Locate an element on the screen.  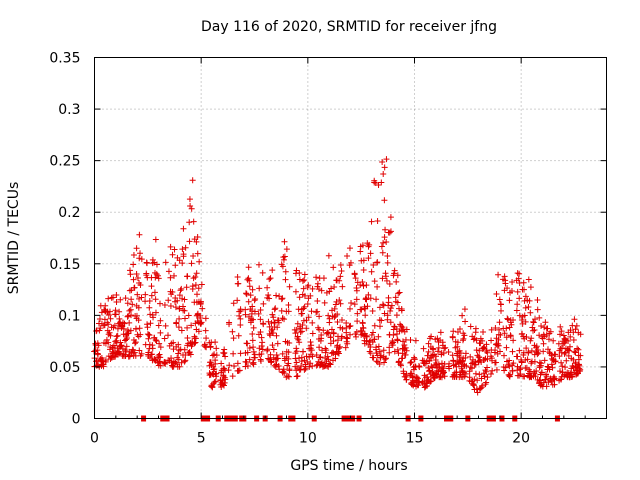
y-tick-label: 0.15 is located at coordinates (64, 265).